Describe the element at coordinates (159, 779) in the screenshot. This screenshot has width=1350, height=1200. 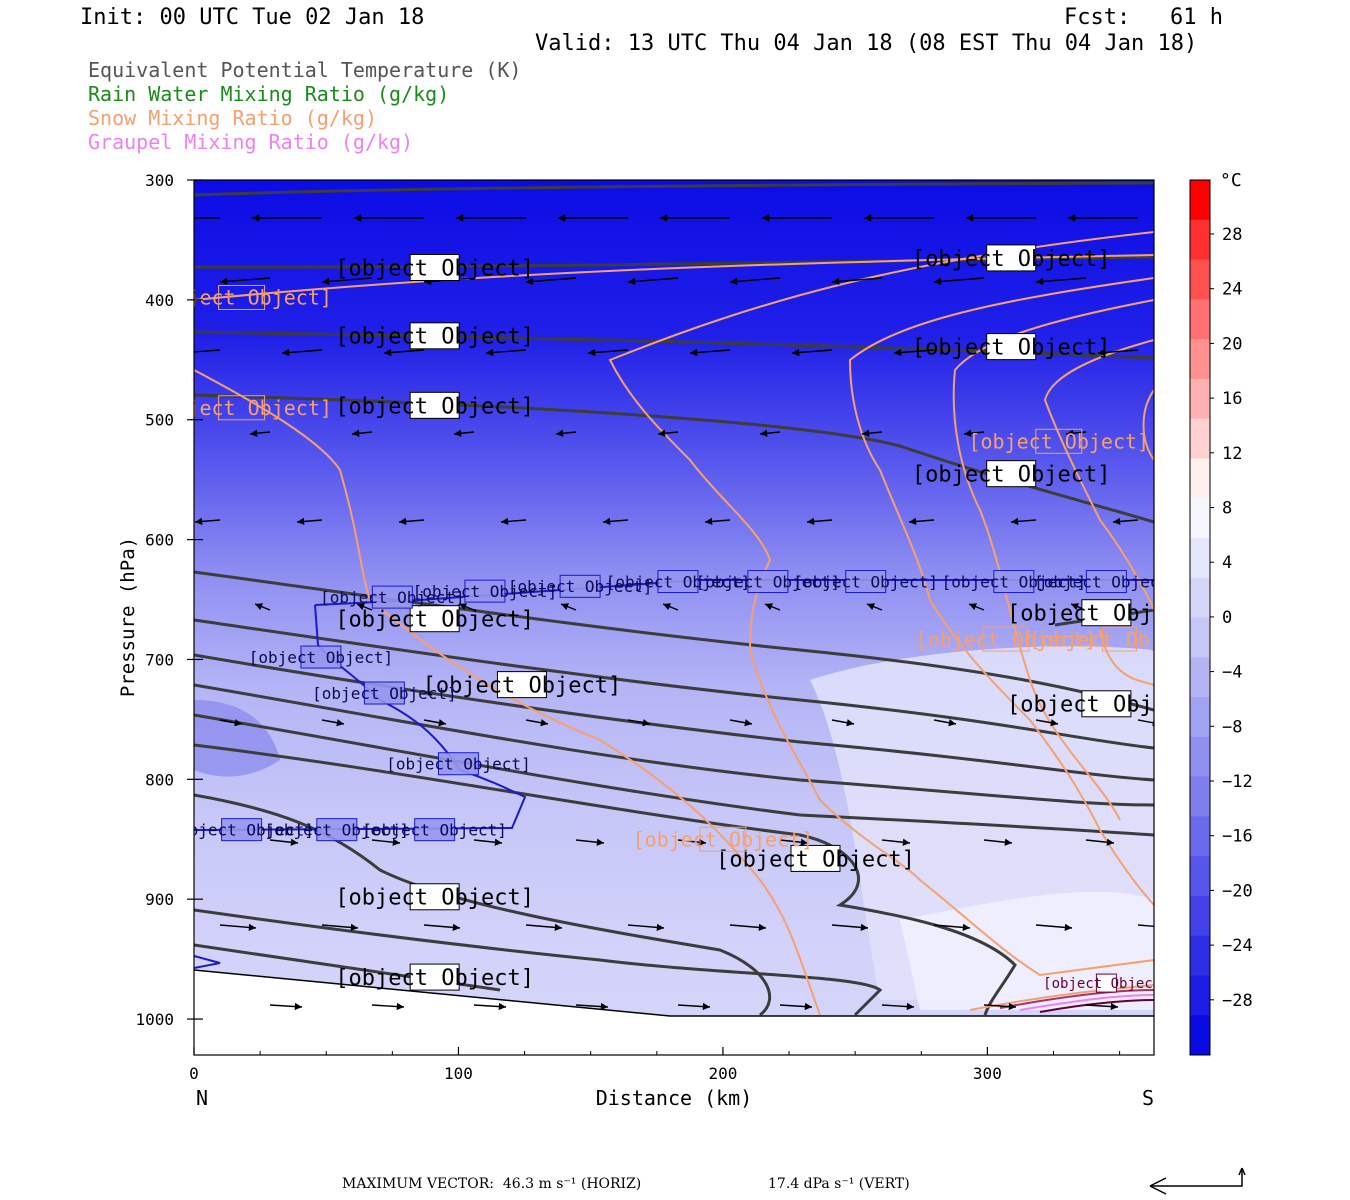
I see `y-tick-label: 800` at that location.